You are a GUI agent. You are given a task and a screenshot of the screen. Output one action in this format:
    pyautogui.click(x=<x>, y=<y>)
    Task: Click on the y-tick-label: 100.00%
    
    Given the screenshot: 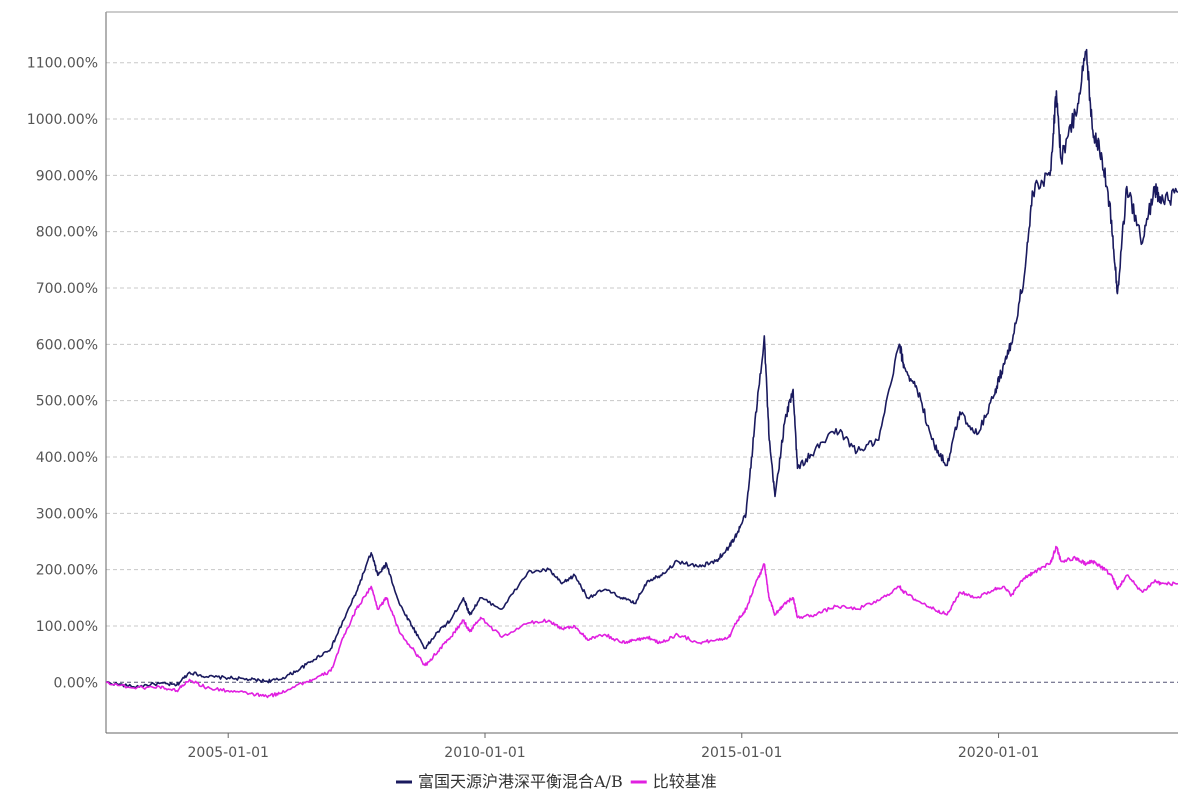 What is the action you would take?
    pyautogui.click(x=67, y=627)
    